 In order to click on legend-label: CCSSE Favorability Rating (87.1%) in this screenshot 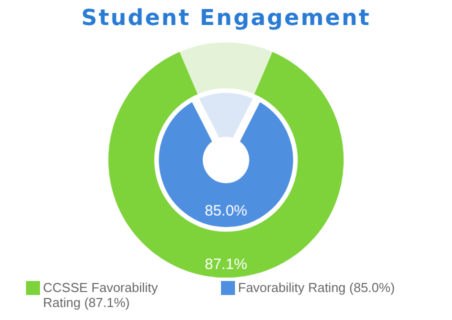, I will do `click(101, 295)`.